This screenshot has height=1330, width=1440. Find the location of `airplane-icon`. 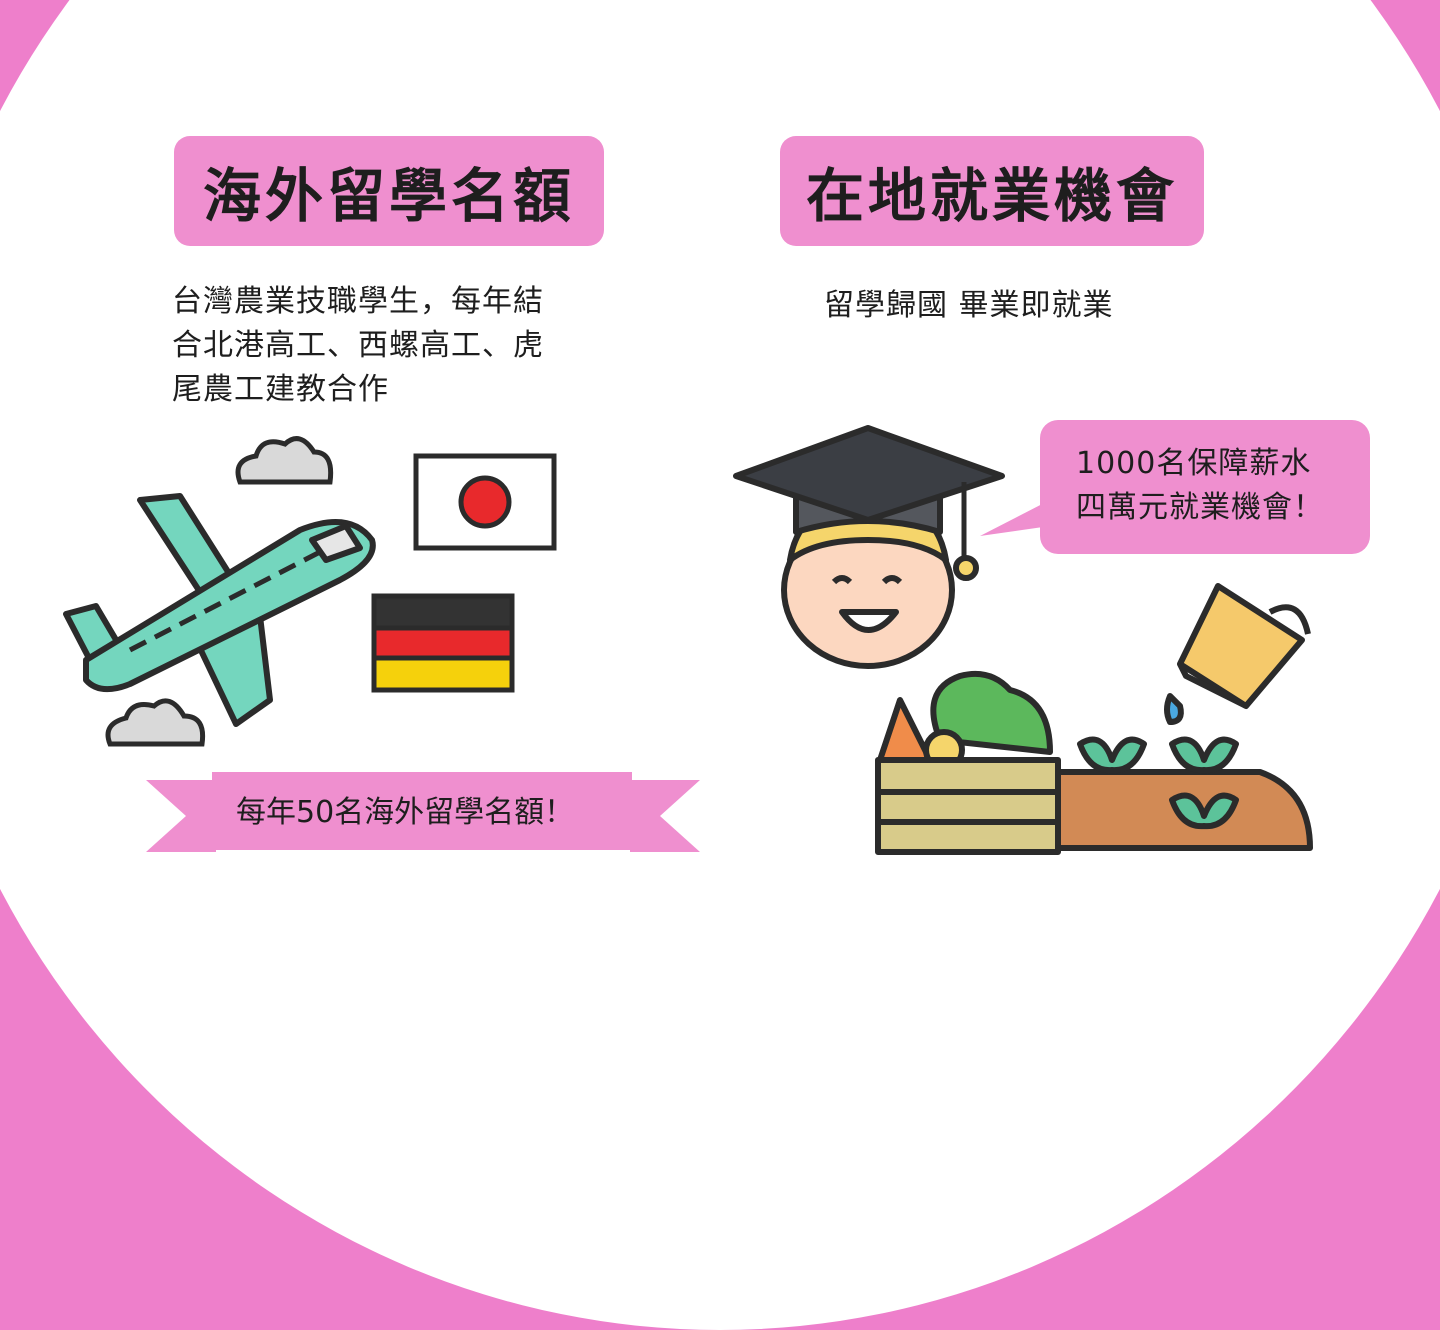

airplane-icon is located at coordinates (219, 610).